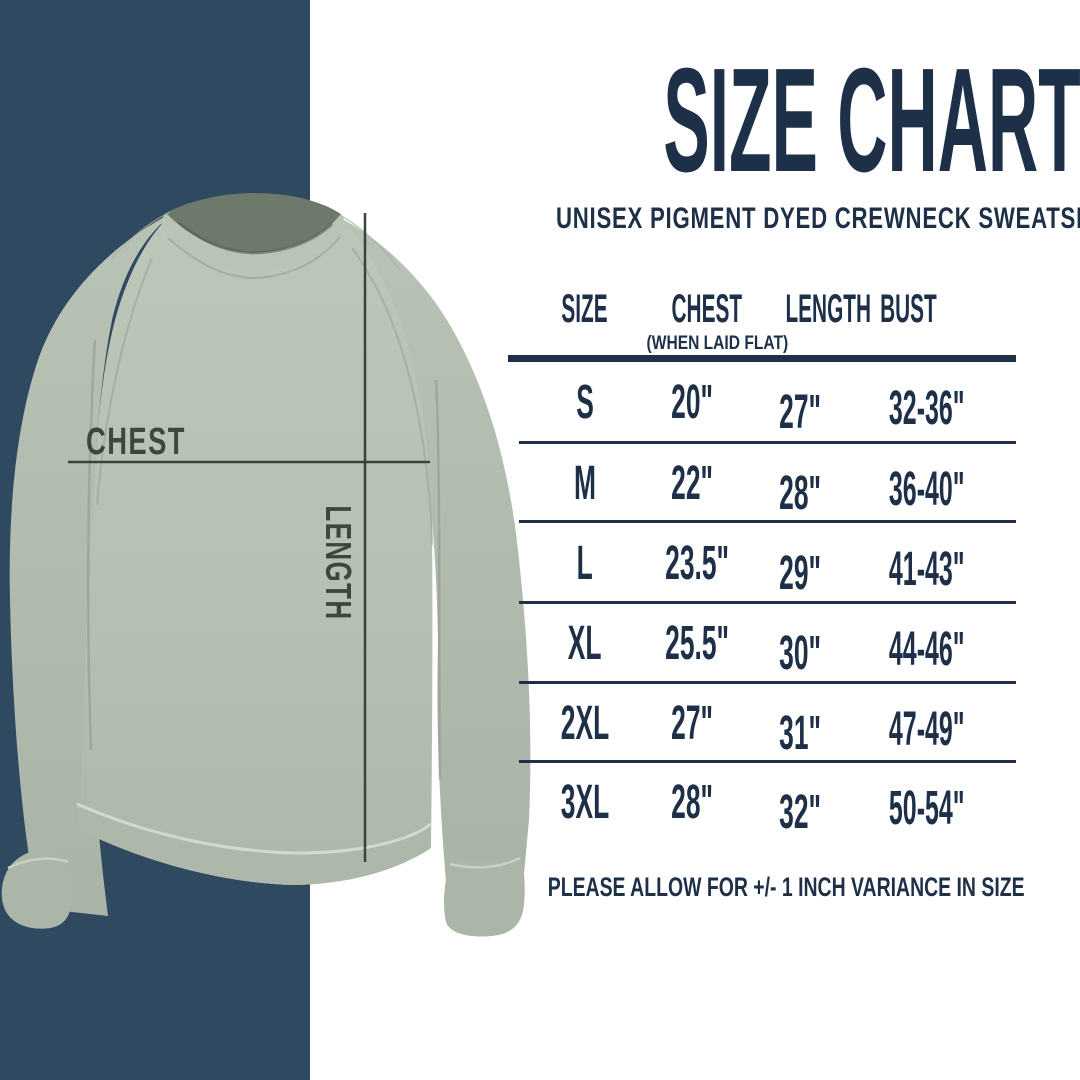 This screenshot has height=1080, width=1080. What do you see at coordinates (871, 120) in the screenshot?
I see `page-title: SIZE CHART` at bounding box center [871, 120].